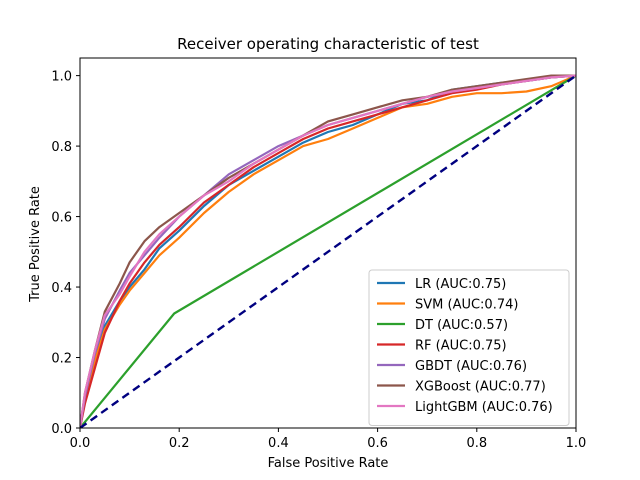 The image size is (640, 480). What do you see at coordinates (278, 443) in the screenshot?
I see `x-tick-label: 0.4` at bounding box center [278, 443].